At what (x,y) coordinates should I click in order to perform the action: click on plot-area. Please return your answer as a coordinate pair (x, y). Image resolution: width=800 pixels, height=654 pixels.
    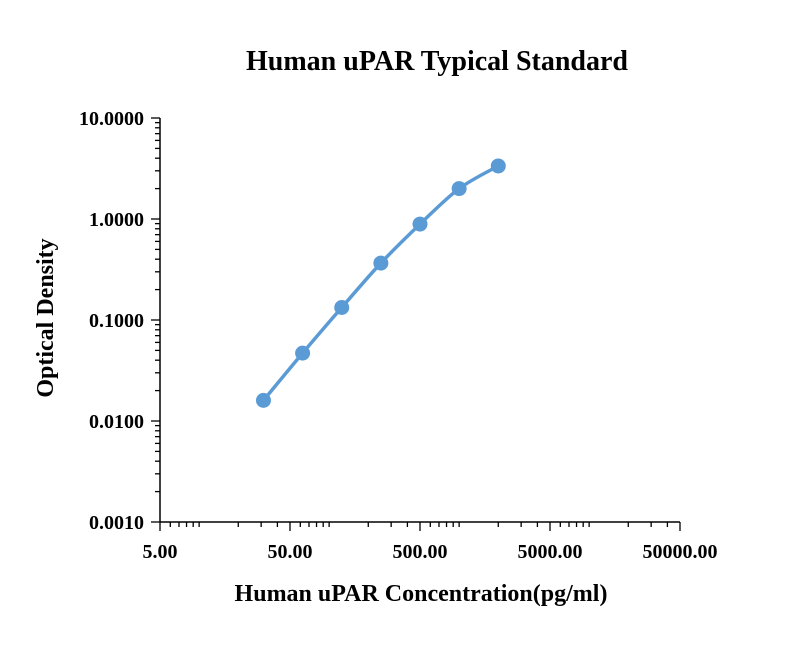
    Looking at the image, I should click on (380, 283).